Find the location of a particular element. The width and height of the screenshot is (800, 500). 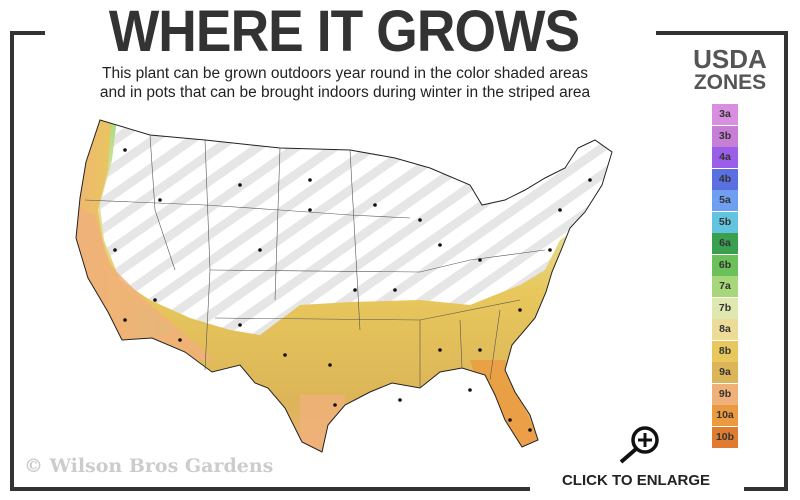

legend-zone-9a: 9a is located at coordinates (725, 372).